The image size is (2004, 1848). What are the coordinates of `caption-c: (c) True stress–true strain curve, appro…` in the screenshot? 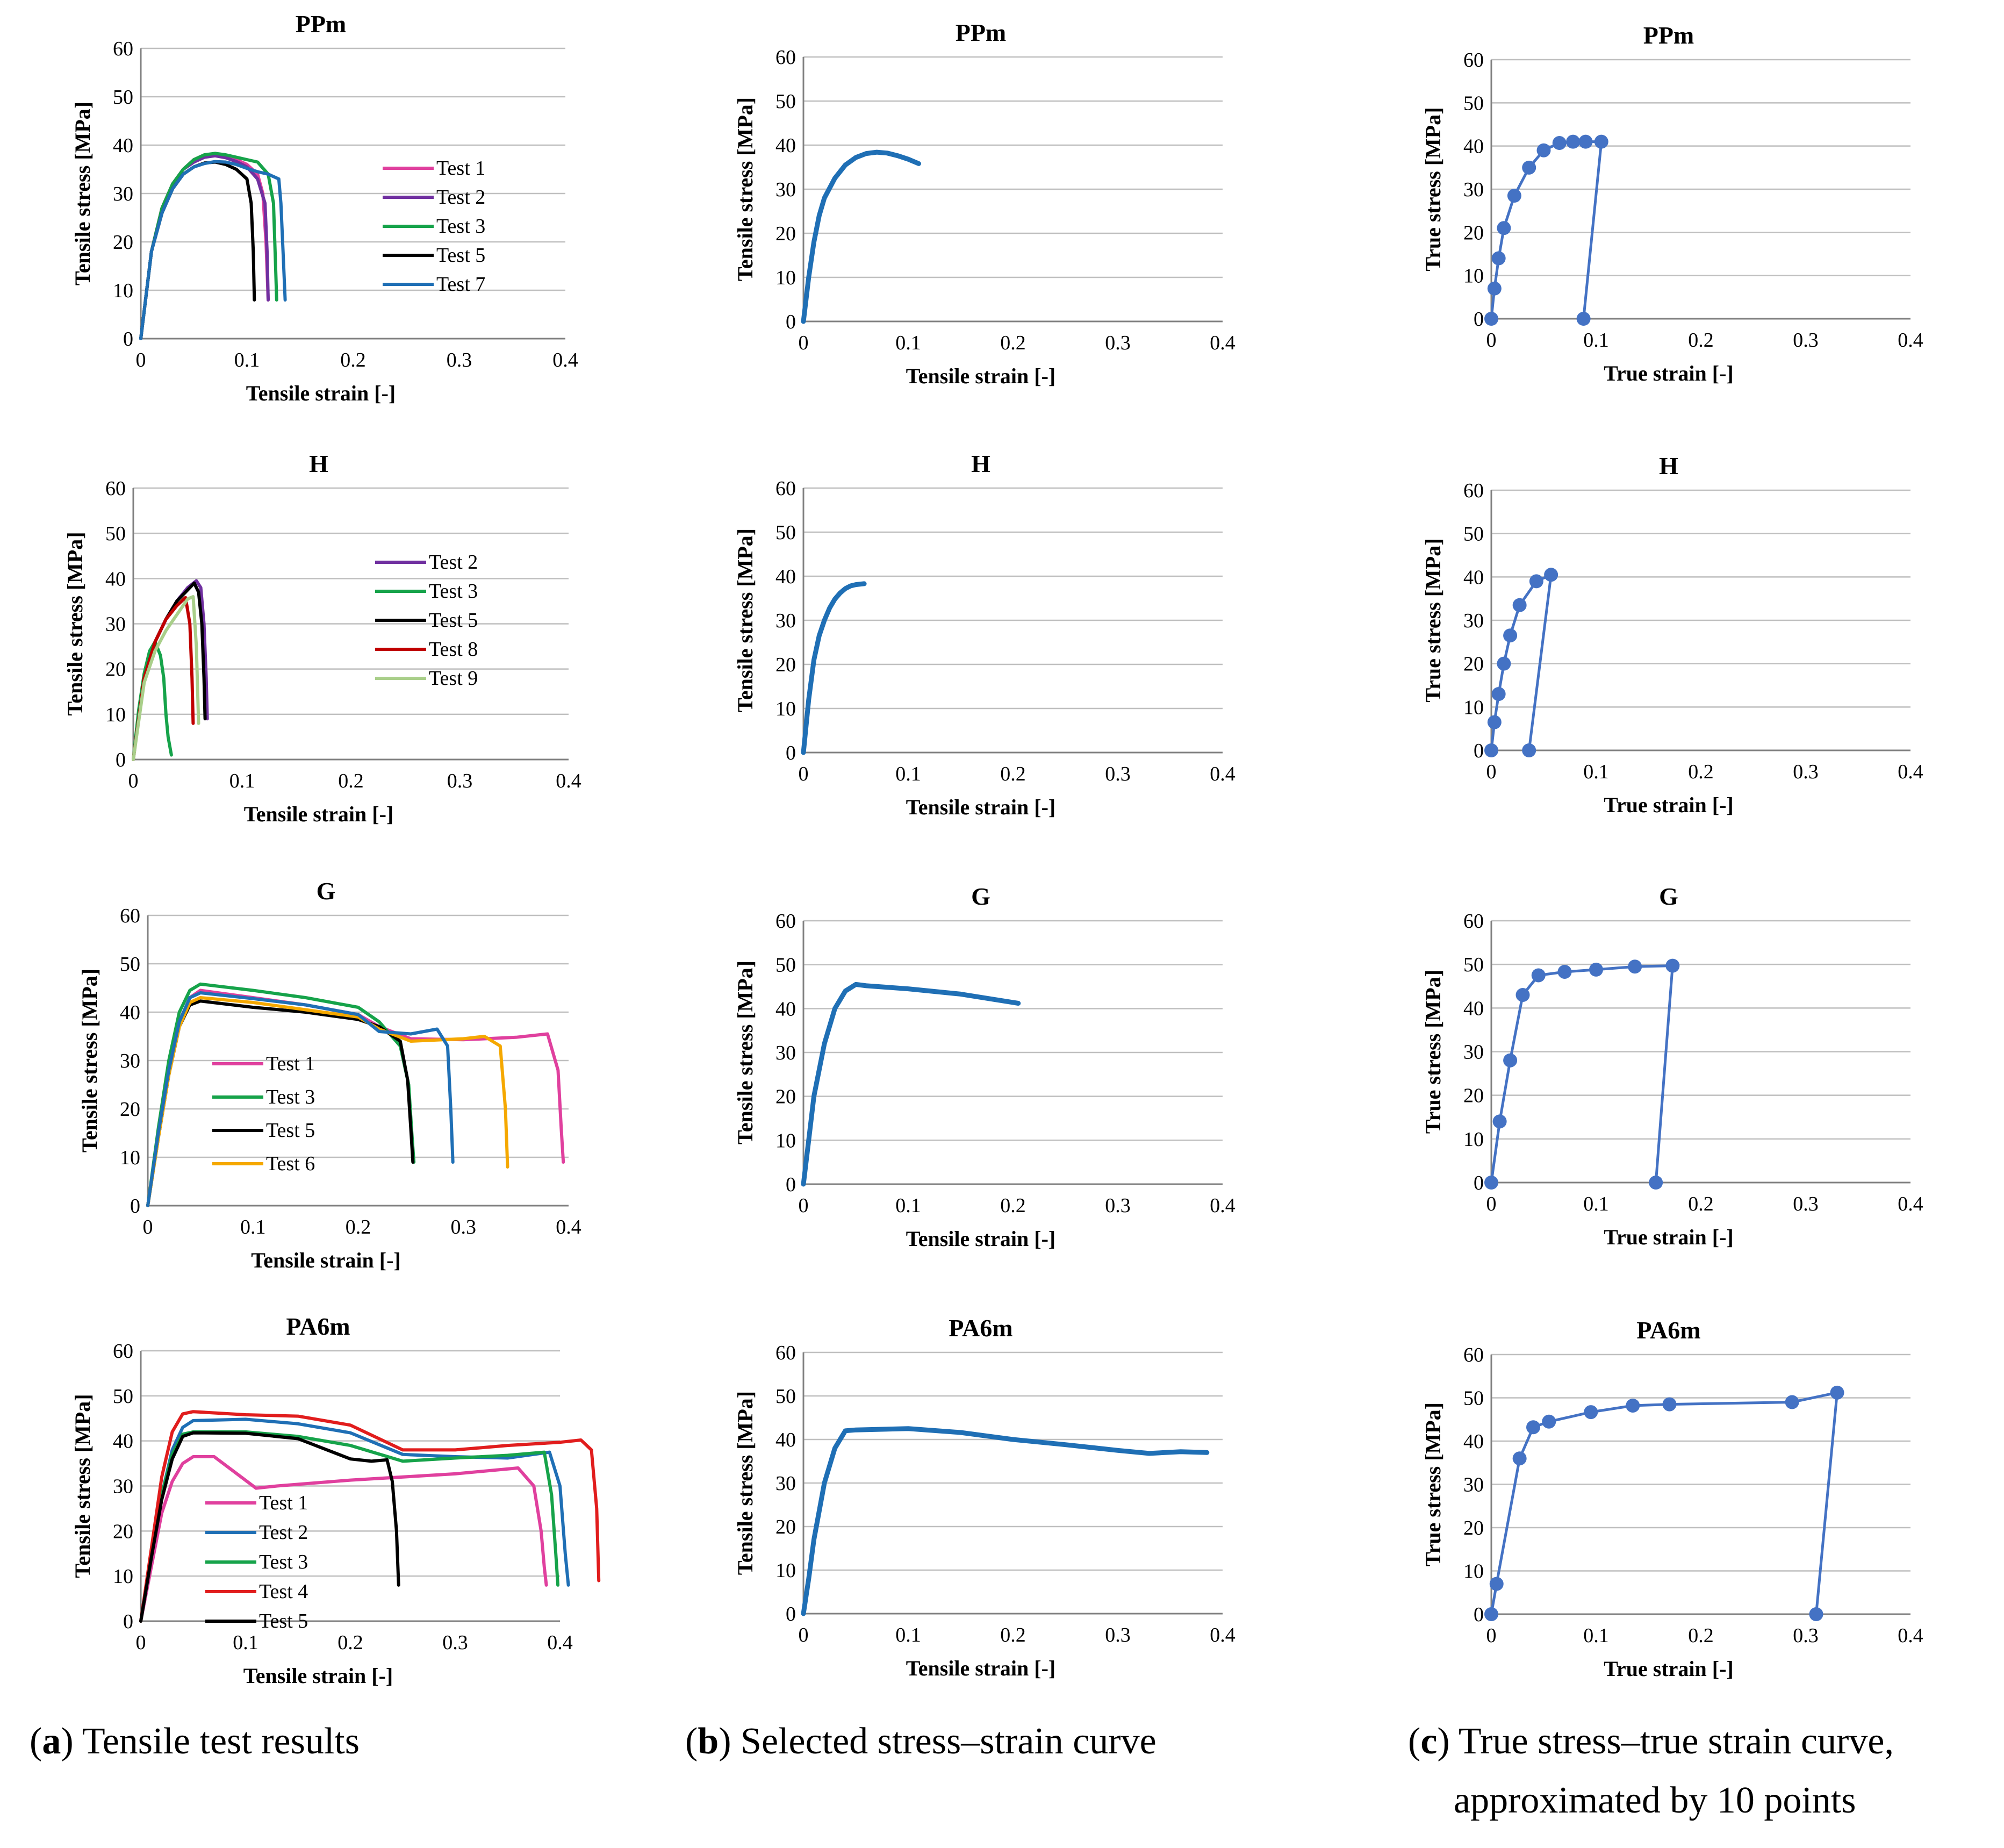 It's located at (1651, 1771).